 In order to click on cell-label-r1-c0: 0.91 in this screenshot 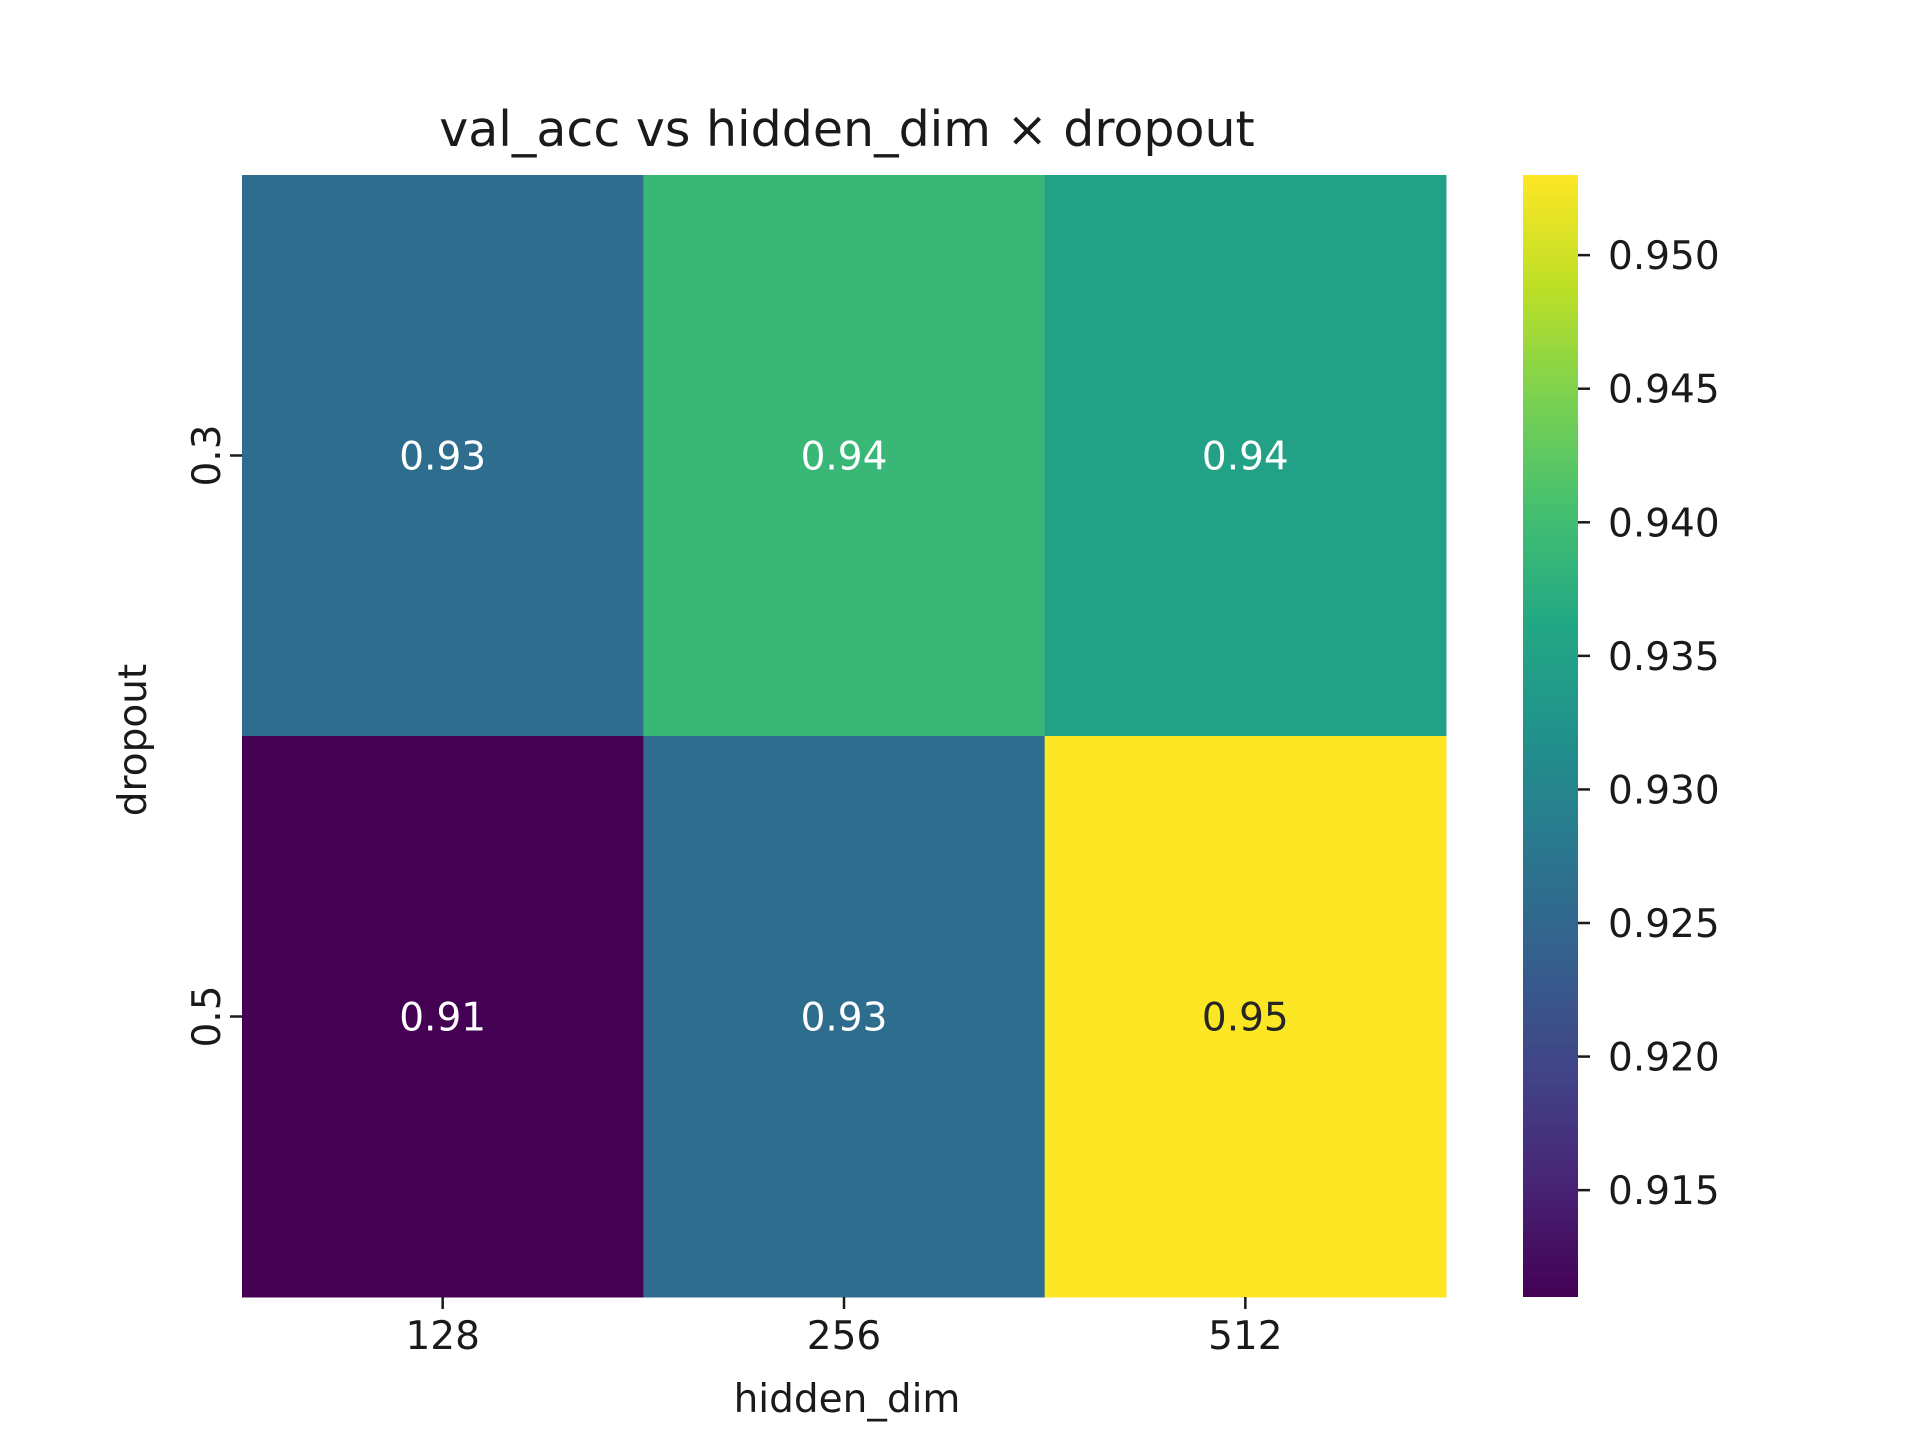, I will do `click(442, 1018)`.